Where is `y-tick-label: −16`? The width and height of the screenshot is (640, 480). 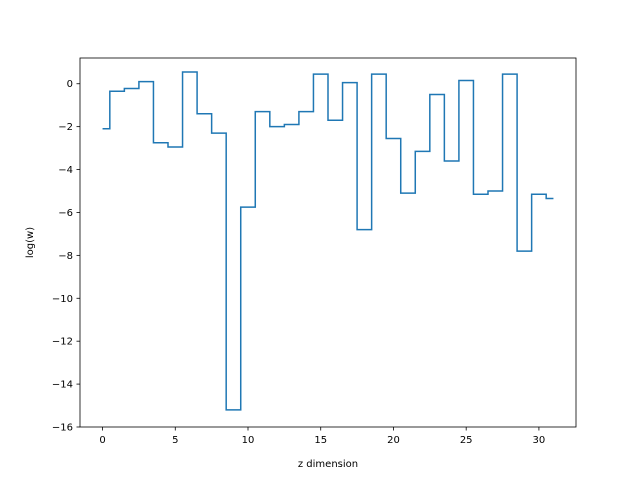 y-tick-label: −16 is located at coordinates (62, 428).